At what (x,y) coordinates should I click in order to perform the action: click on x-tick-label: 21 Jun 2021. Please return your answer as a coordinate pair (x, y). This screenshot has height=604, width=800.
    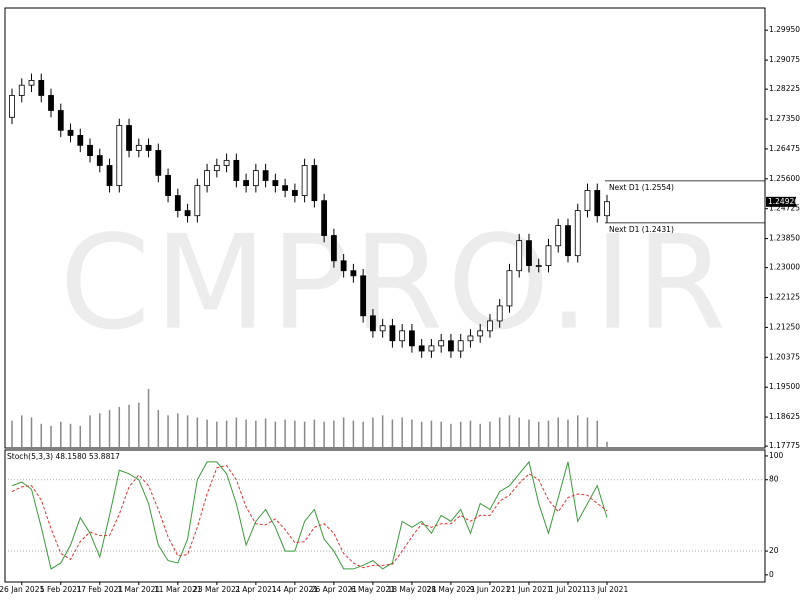
    Looking at the image, I should click on (528, 589).